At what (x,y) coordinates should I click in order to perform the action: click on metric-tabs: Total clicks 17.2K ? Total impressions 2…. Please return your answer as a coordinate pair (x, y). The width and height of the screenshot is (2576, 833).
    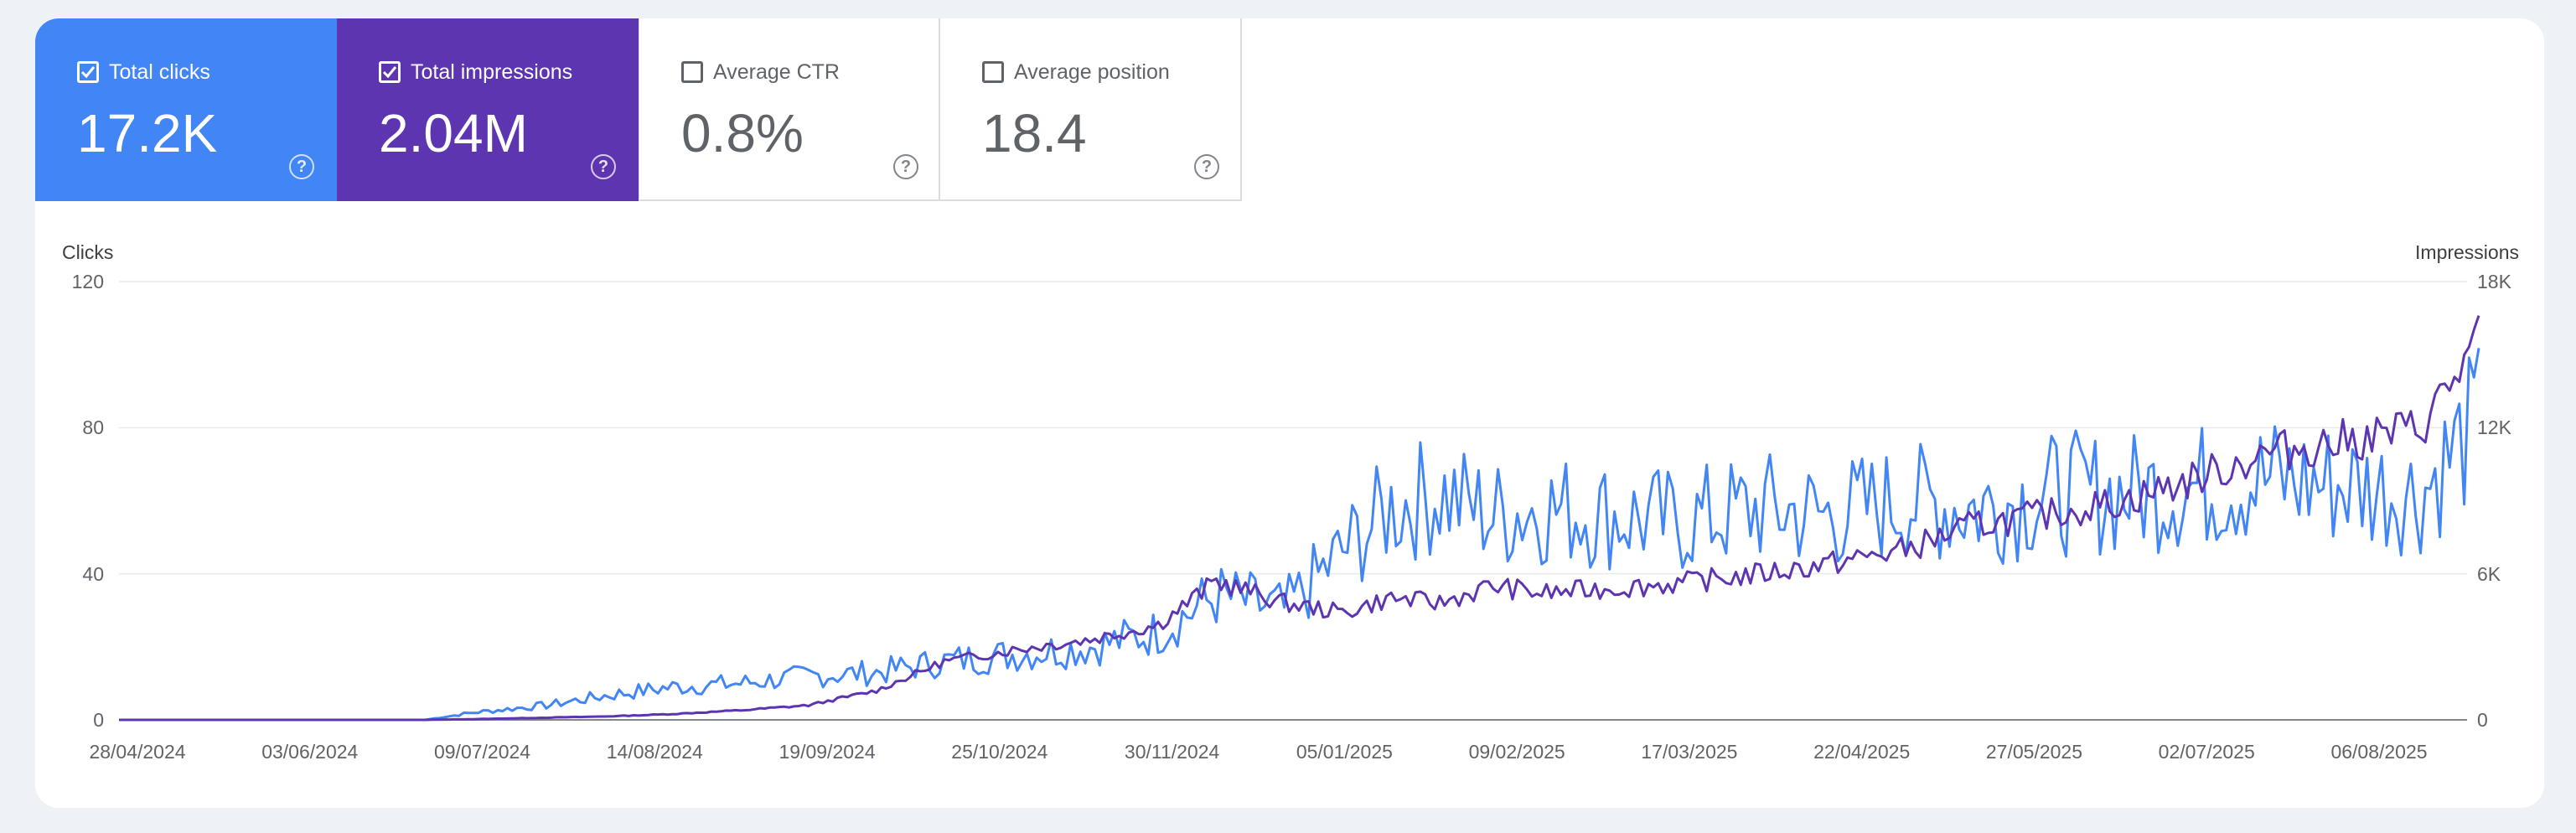
    Looking at the image, I should click on (638, 109).